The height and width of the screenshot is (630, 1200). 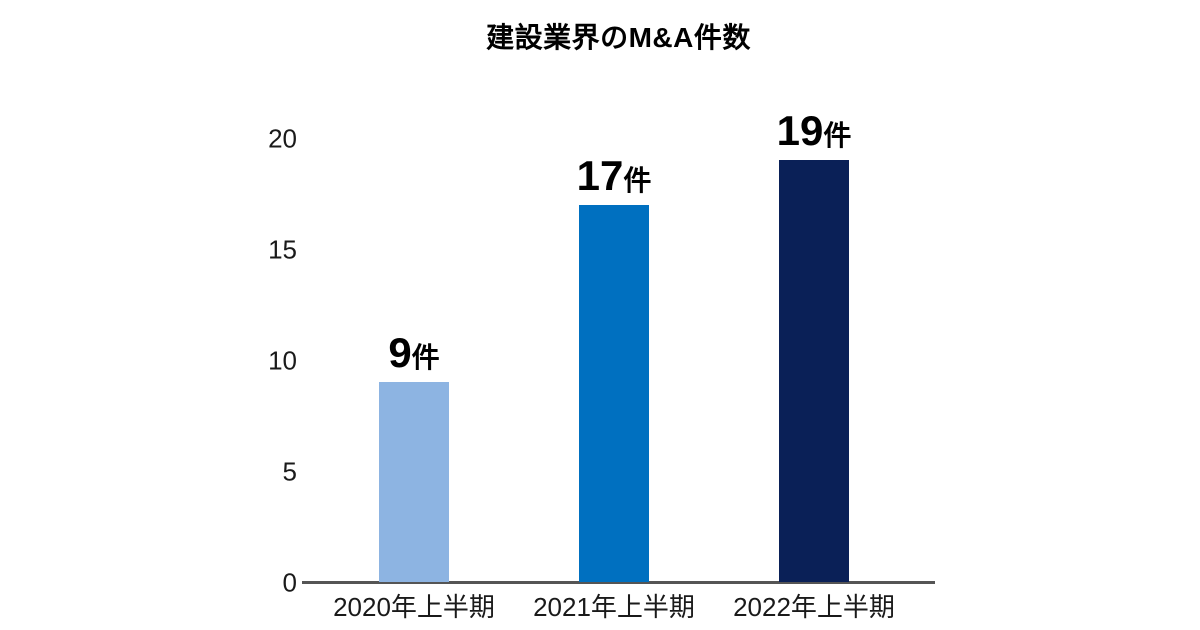 What do you see at coordinates (614, 607) in the screenshot?
I see `x-axis-label: 2021年上半期` at bounding box center [614, 607].